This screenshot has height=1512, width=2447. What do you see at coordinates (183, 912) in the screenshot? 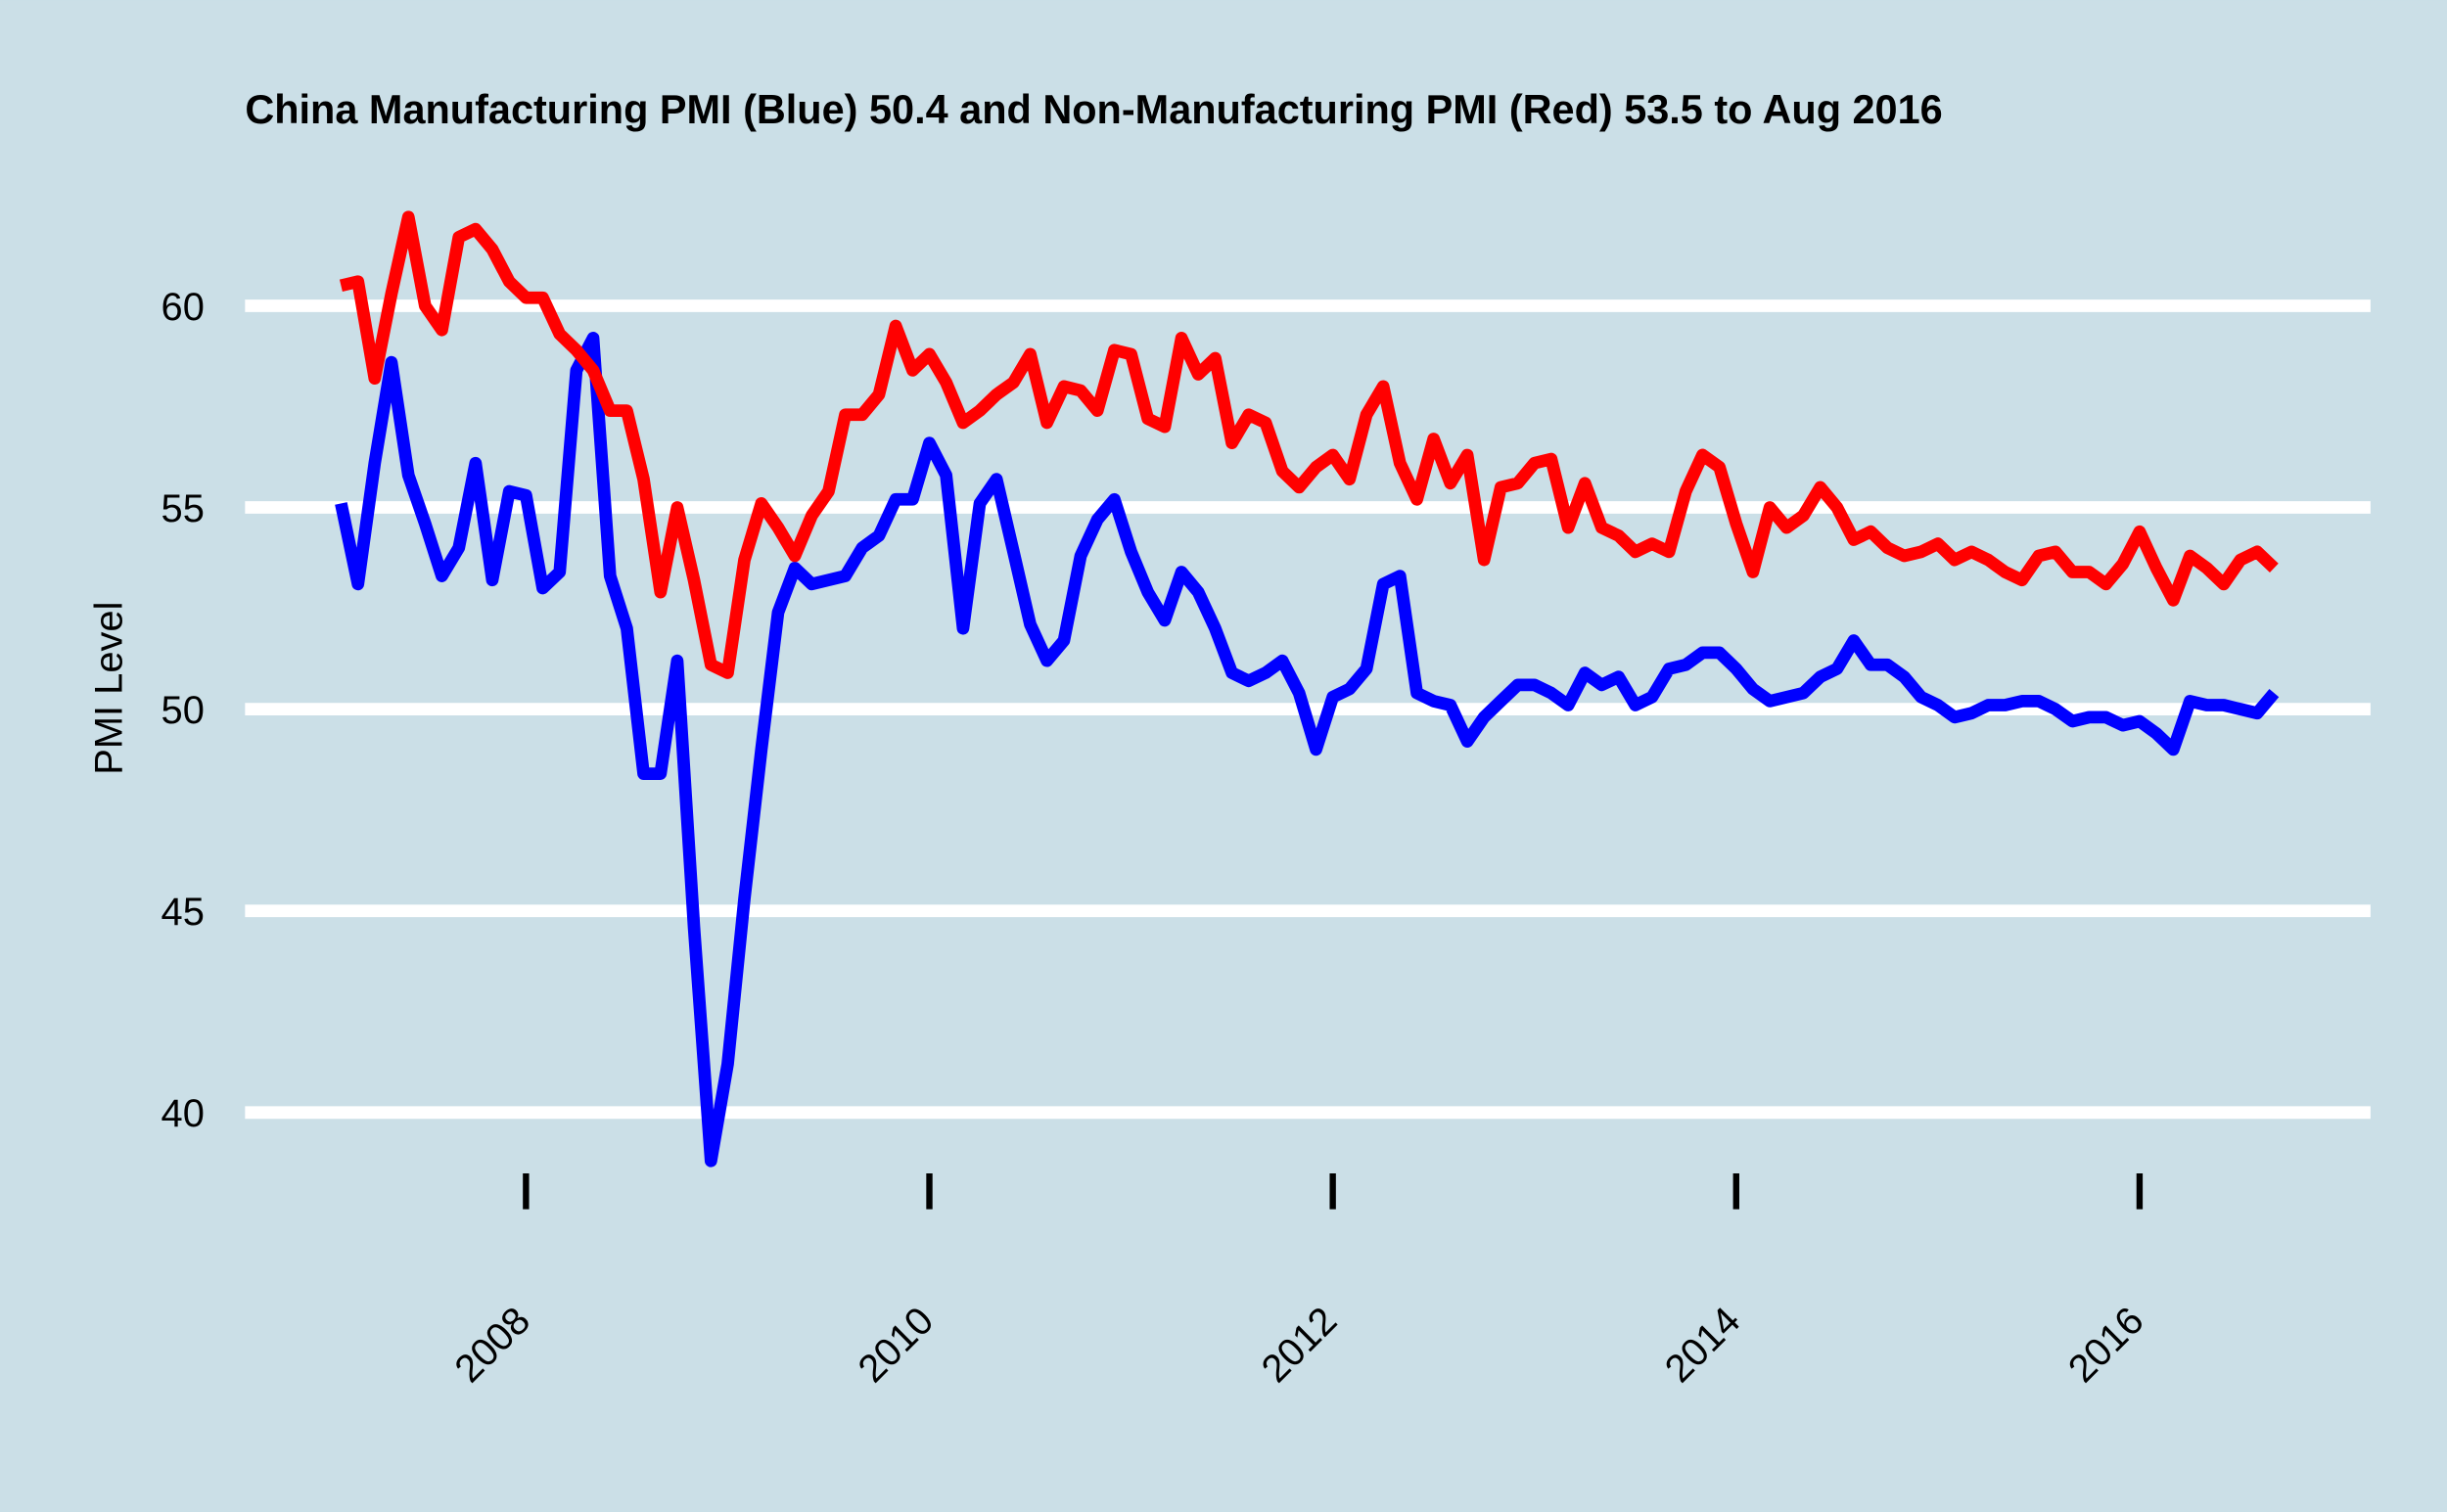
I see `y-tick-label: 45` at bounding box center [183, 912].